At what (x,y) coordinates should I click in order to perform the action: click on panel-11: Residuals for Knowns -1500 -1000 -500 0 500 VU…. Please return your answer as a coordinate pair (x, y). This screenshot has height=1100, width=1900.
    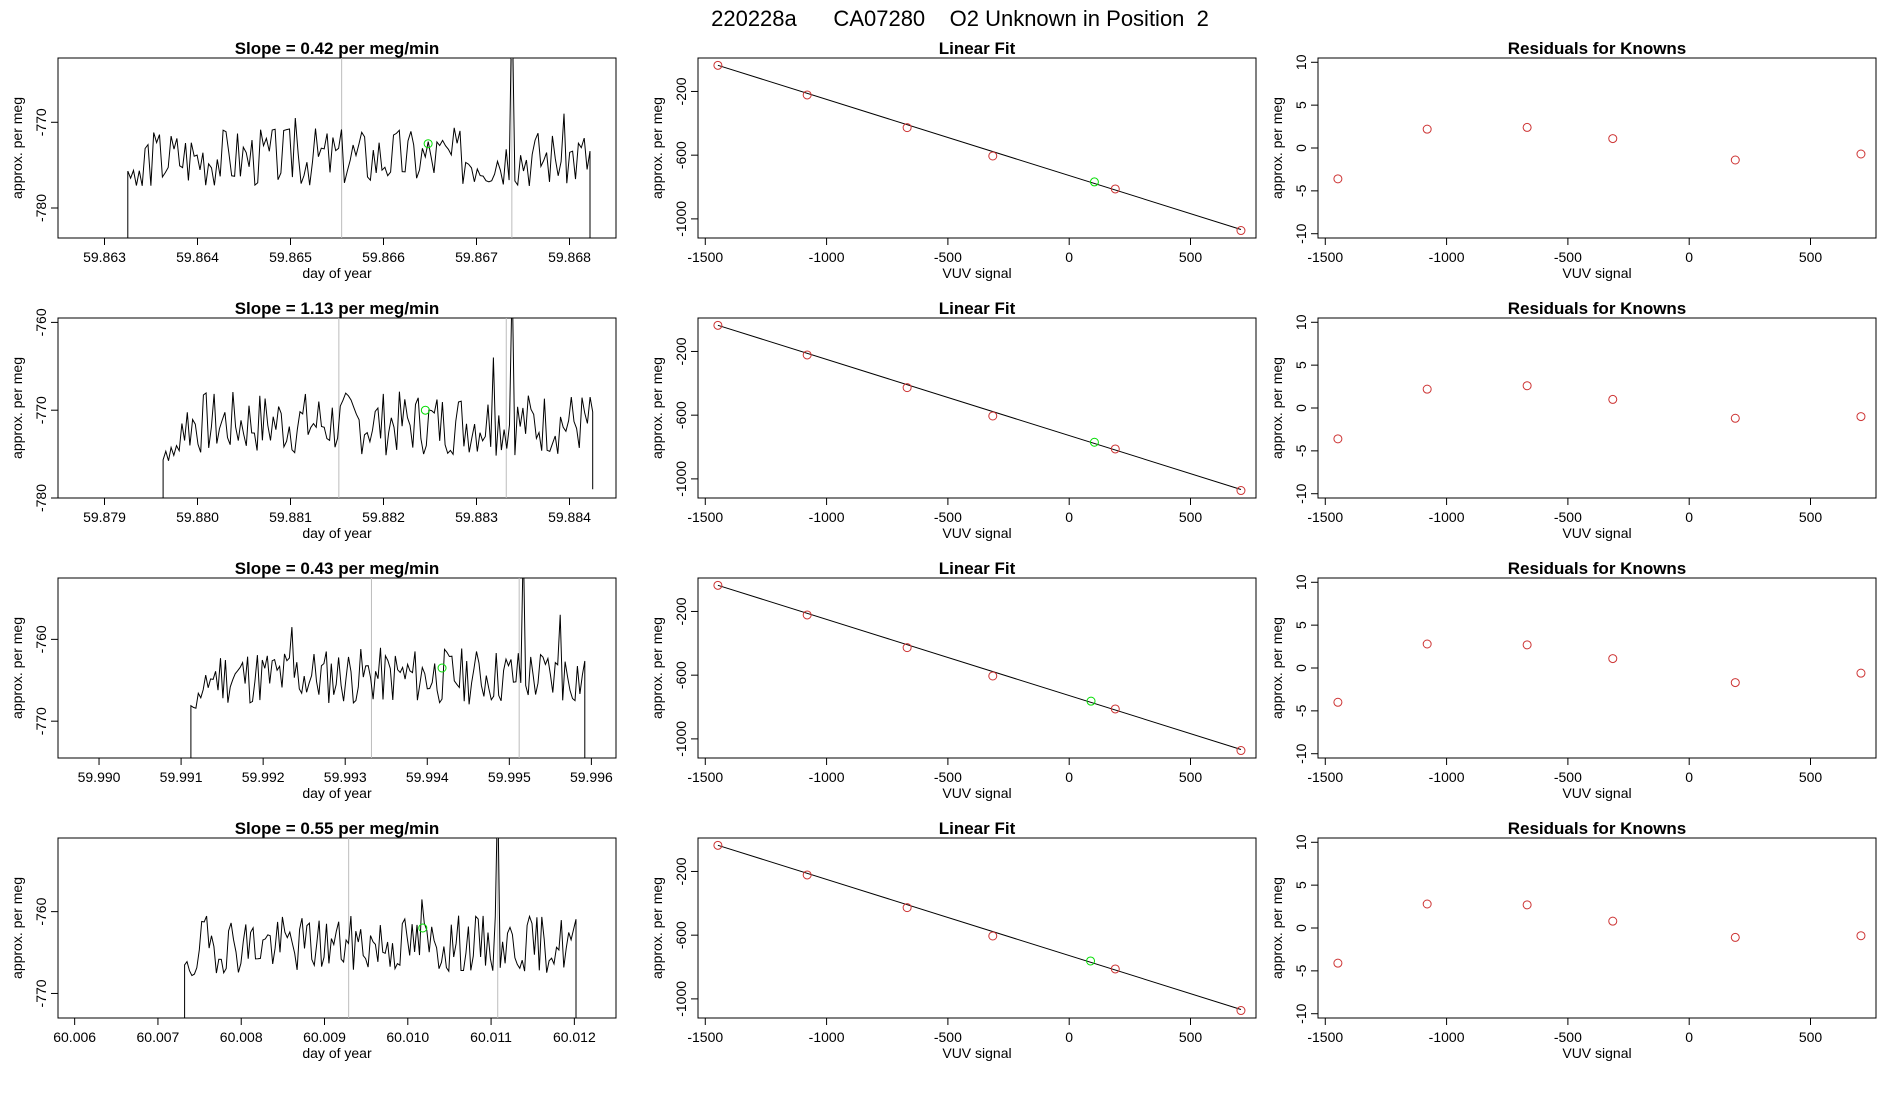
    Looking at the image, I should click on (1573, 680).